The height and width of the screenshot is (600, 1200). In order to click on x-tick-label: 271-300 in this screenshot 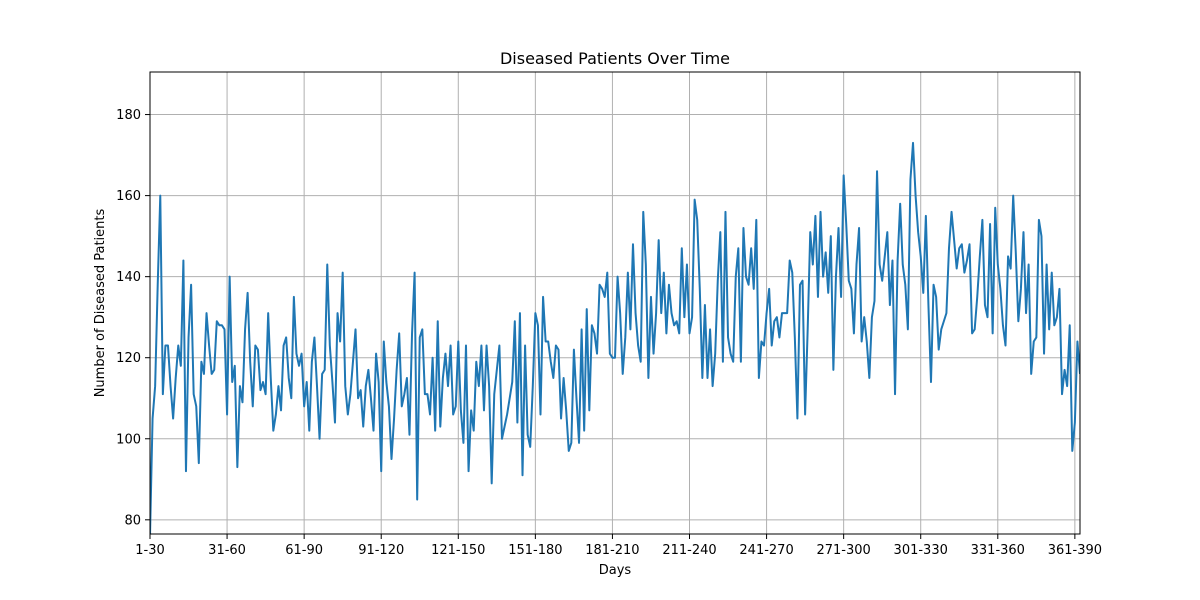, I will do `click(843, 550)`.